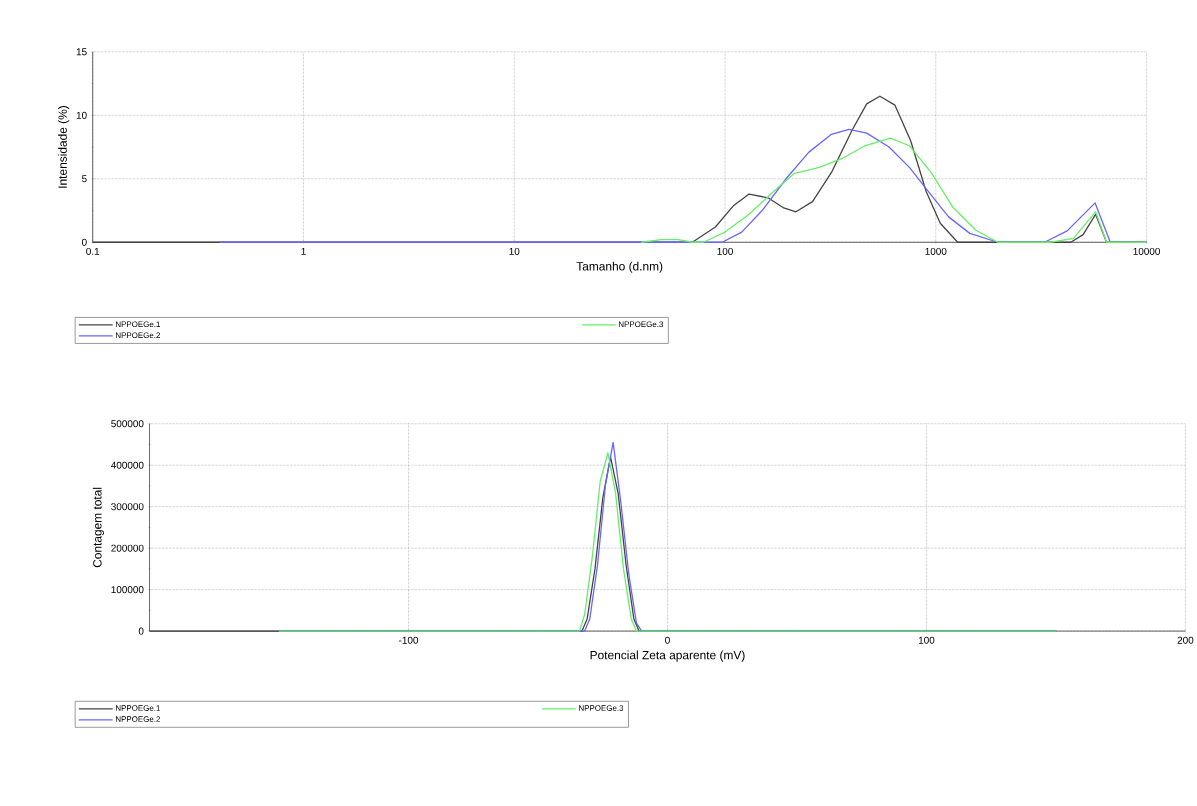 The image size is (1197, 806). Describe the element at coordinates (667, 640) in the screenshot. I see `x-tick-label: 0` at that location.